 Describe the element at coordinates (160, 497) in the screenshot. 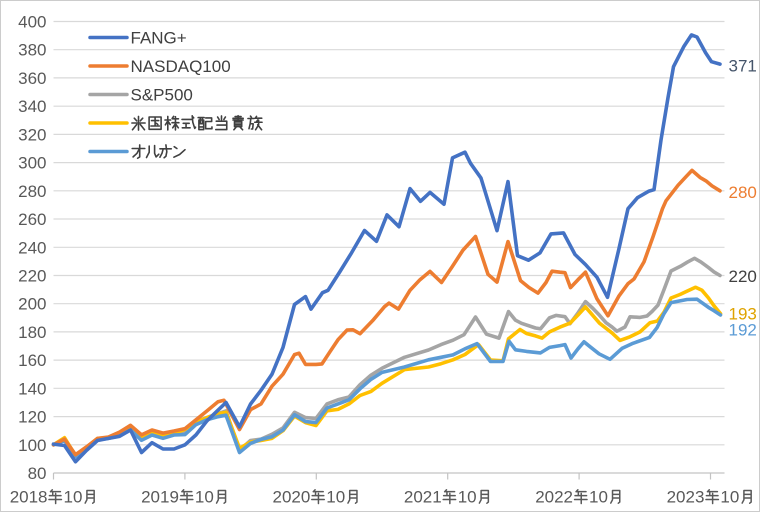

I see `svg-text: 2019` at that location.